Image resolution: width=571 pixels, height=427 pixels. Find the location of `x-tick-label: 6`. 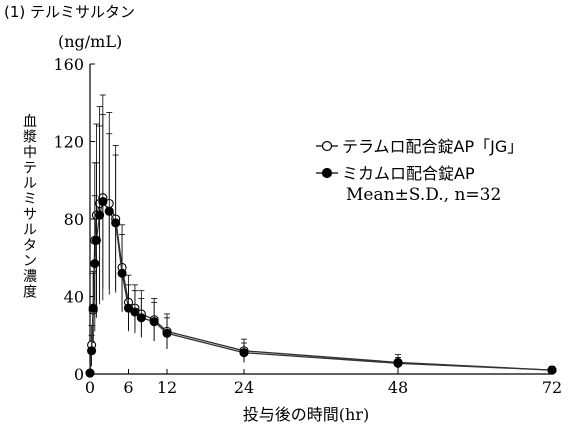

x-tick-label: 6 is located at coordinates (128, 387).